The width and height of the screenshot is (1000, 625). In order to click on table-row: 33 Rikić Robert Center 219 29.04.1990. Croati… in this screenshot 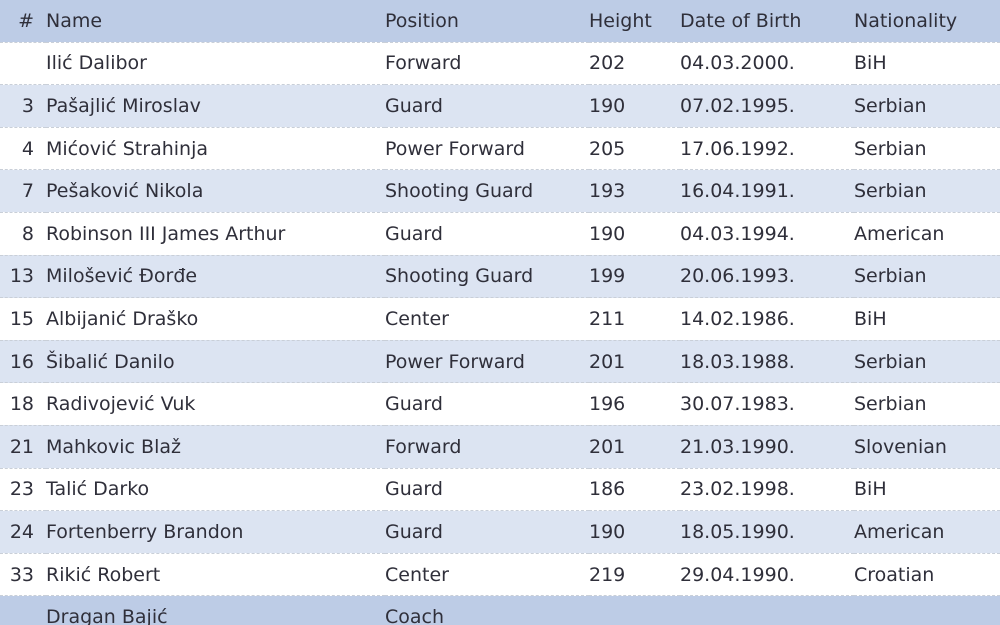, I will do `click(500, 574)`.